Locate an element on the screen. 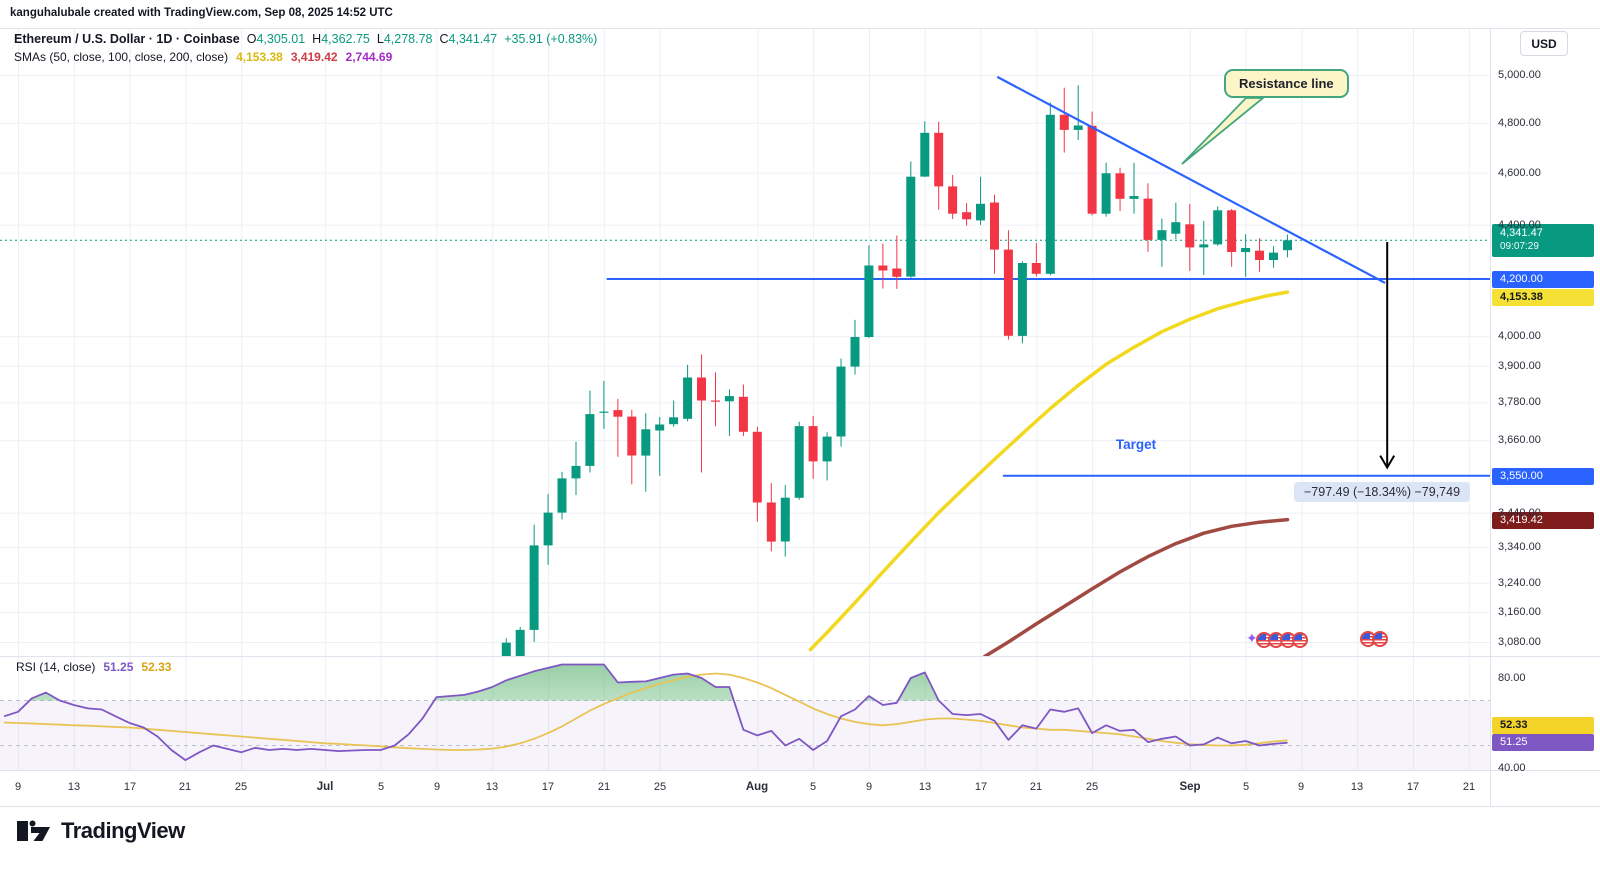 The image size is (1600, 870). tradingview-logo: TradingView is located at coordinates (100, 831).